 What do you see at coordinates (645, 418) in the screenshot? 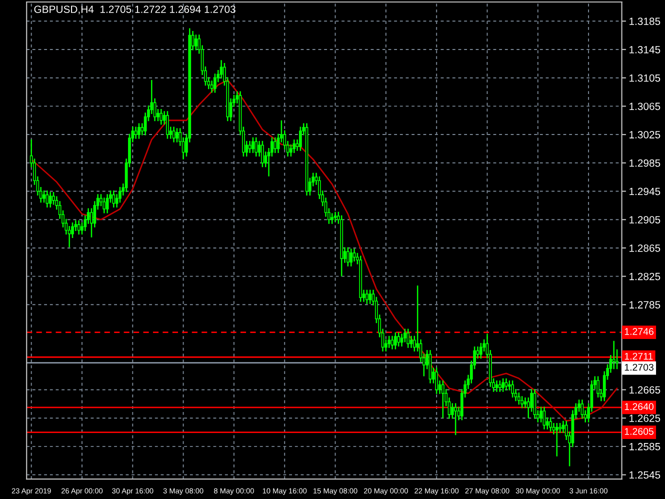
I see `y-tick-label: 1.2625` at bounding box center [645, 418].